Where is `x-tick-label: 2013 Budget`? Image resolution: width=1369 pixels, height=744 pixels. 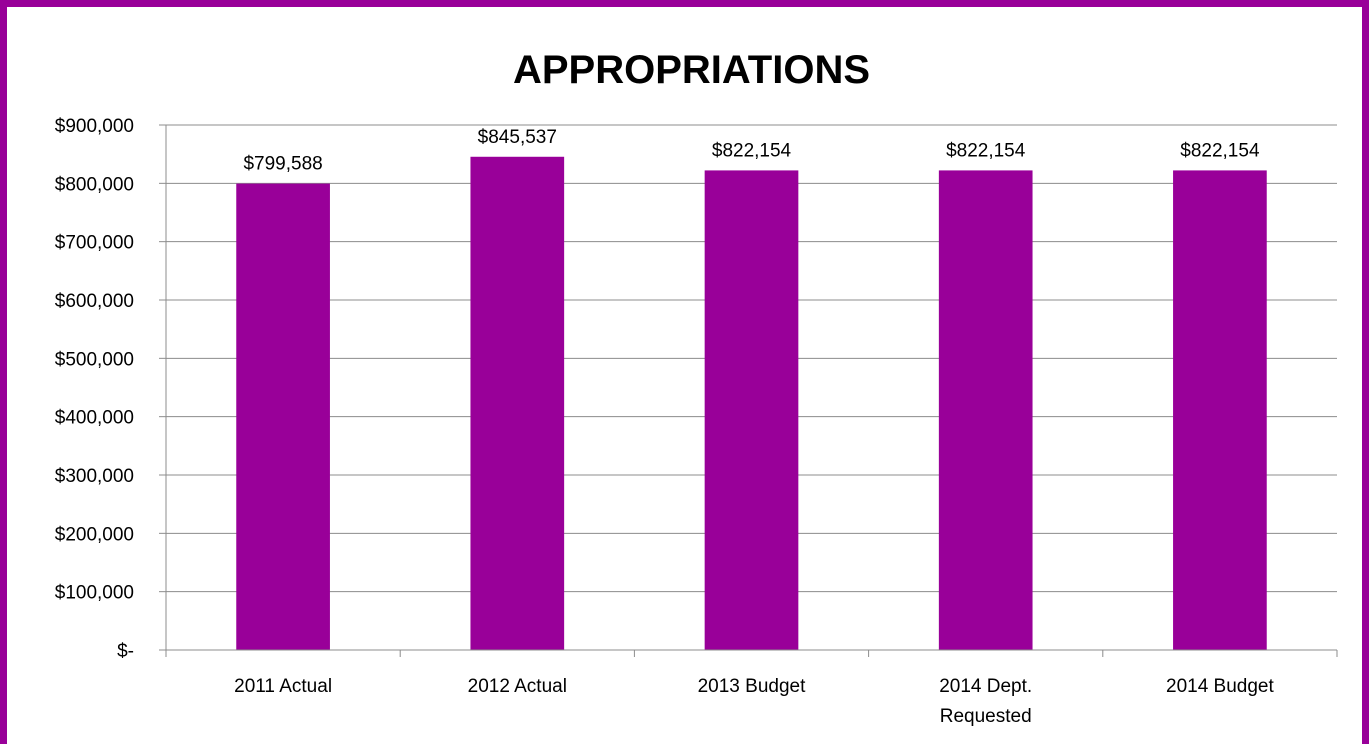
x-tick-label: 2013 Budget is located at coordinates (752, 686).